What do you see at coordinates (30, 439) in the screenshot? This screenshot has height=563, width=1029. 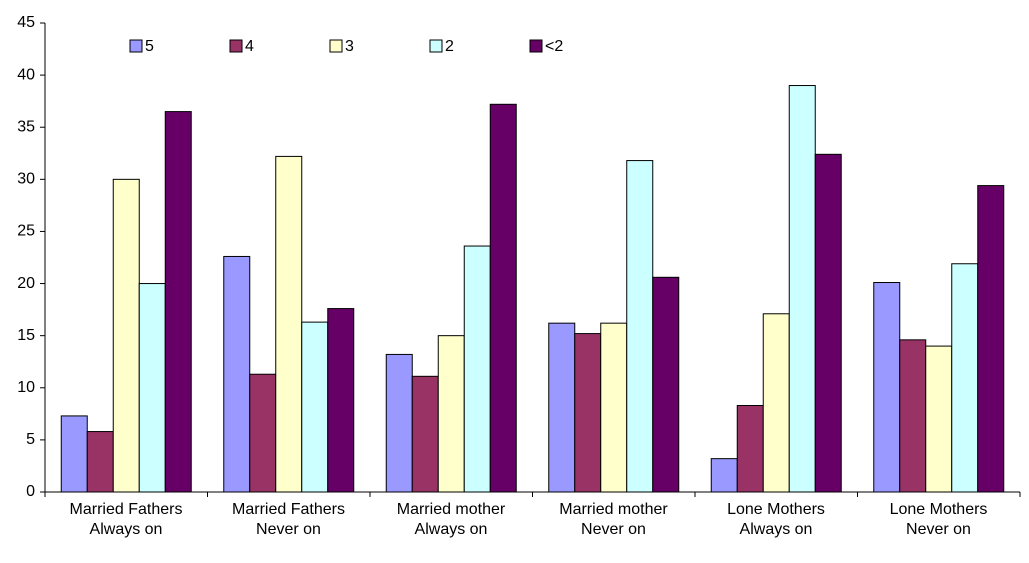 I see `y-tick-label: 5` at bounding box center [30, 439].